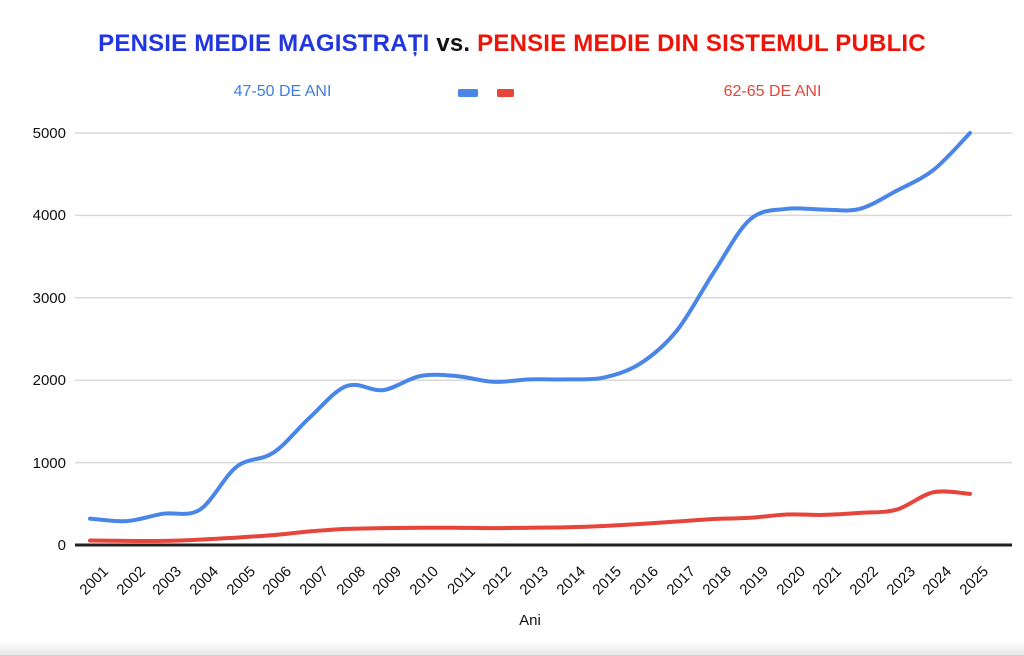 This screenshot has width=1024, height=656. What do you see at coordinates (49, 133) in the screenshot?
I see `y-tick-label: 5000` at bounding box center [49, 133].